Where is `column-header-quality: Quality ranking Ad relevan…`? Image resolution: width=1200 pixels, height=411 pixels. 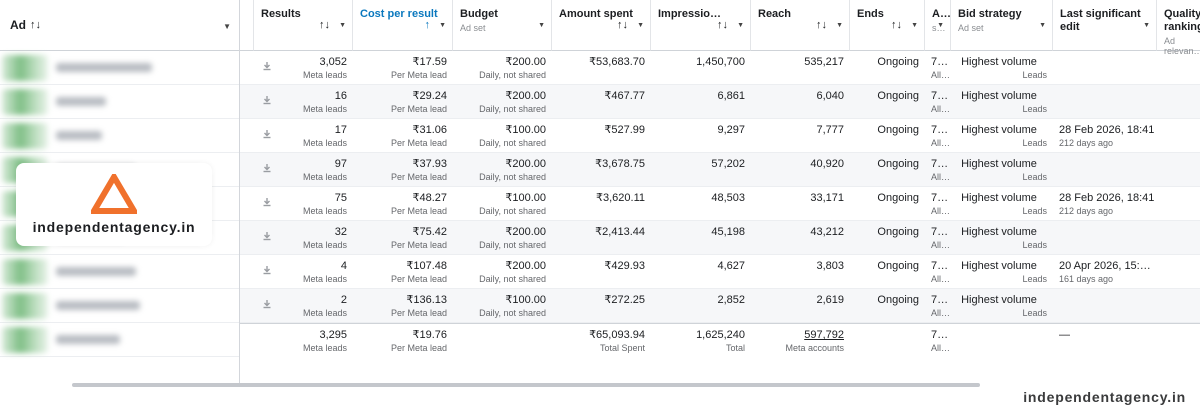 column-header-quality: Quality ranking Ad relevan… is located at coordinates (1178, 28).